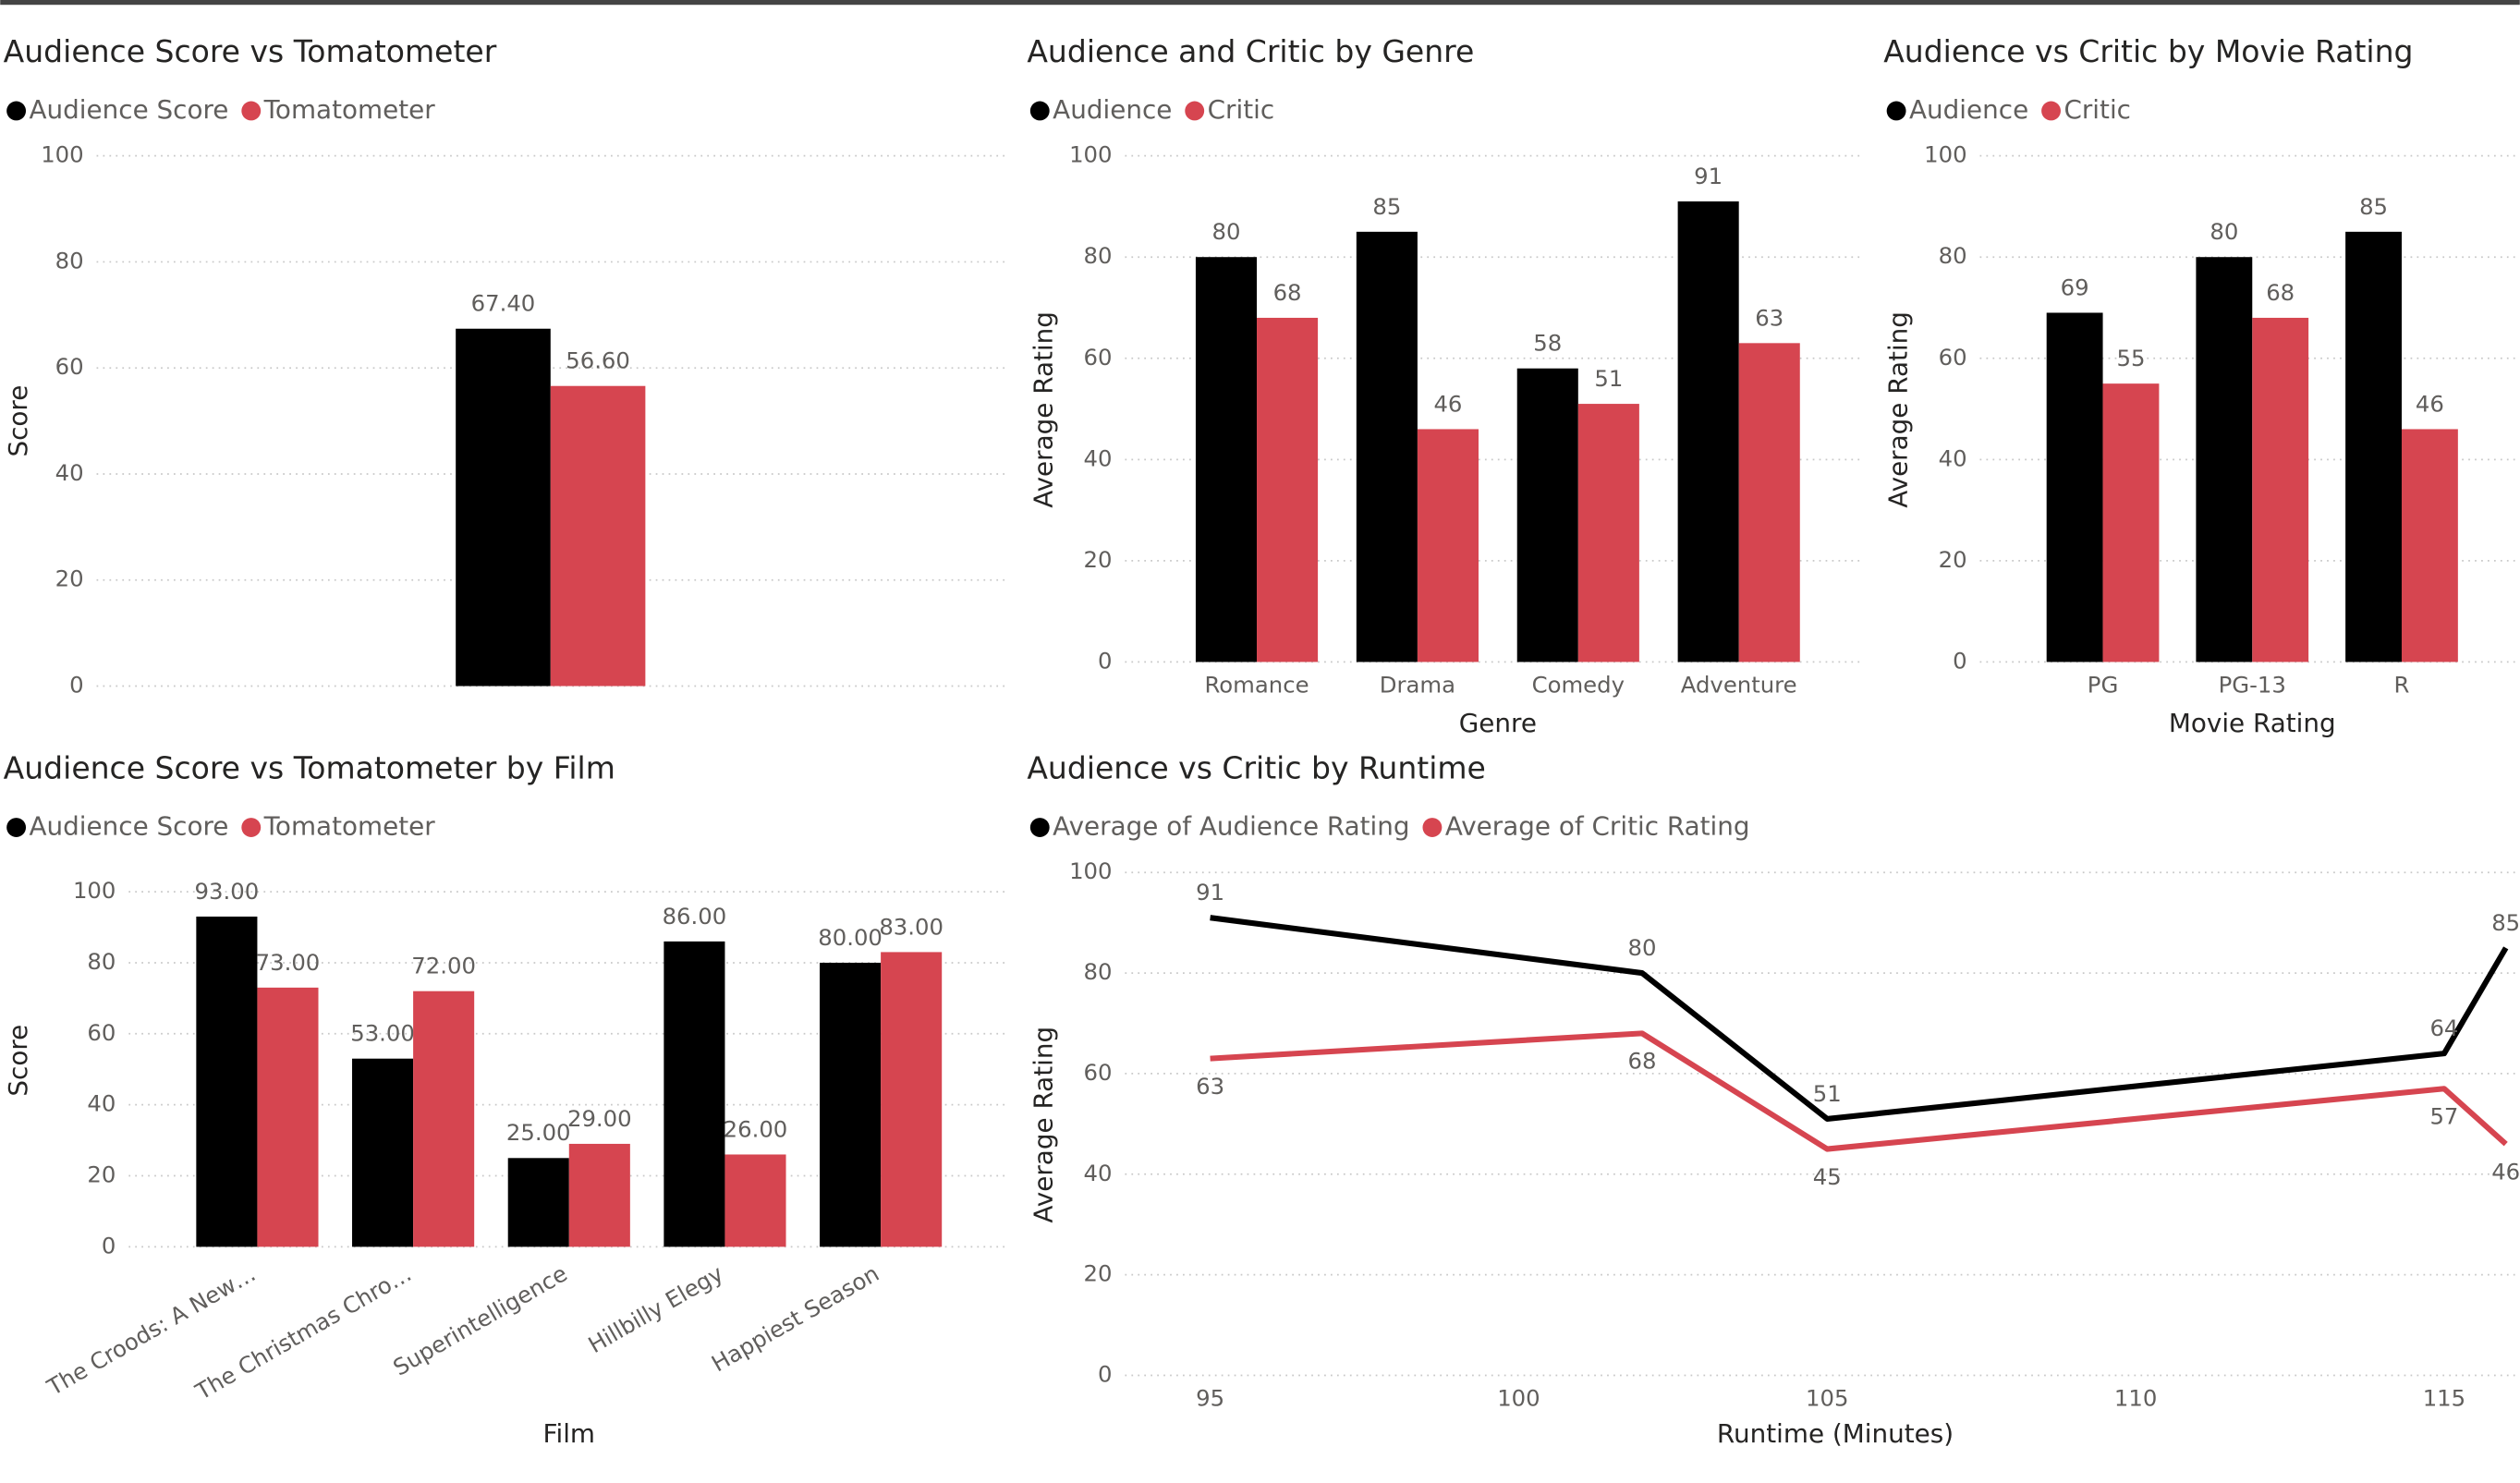 The width and height of the screenshot is (2520, 1483). What do you see at coordinates (599, 1118) in the screenshot?
I see `data-label: 29.00` at bounding box center [599, 1118].